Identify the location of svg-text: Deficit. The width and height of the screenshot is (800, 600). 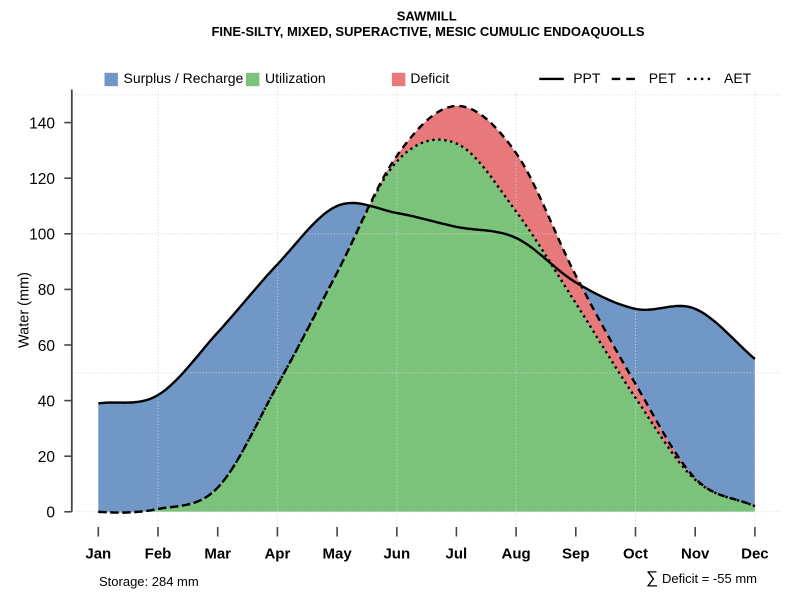
(429, 78).